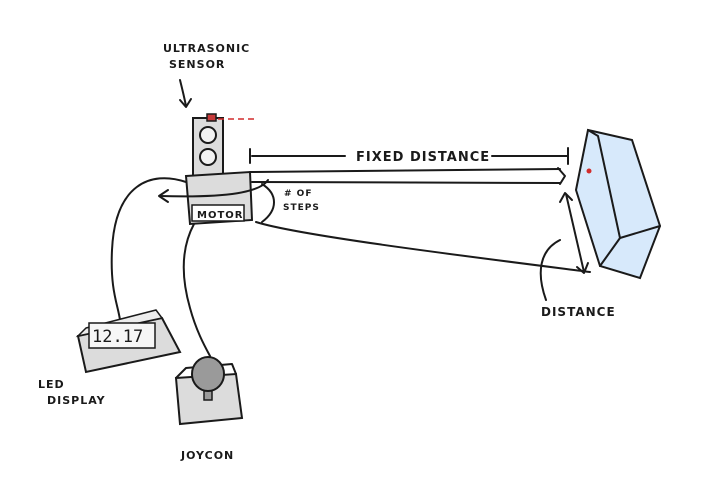 The height and width of the screenshot is (488, 706). Describe the element at coordinates (185, 93) in the screenshot. I see `sensor-arrow` at that location.